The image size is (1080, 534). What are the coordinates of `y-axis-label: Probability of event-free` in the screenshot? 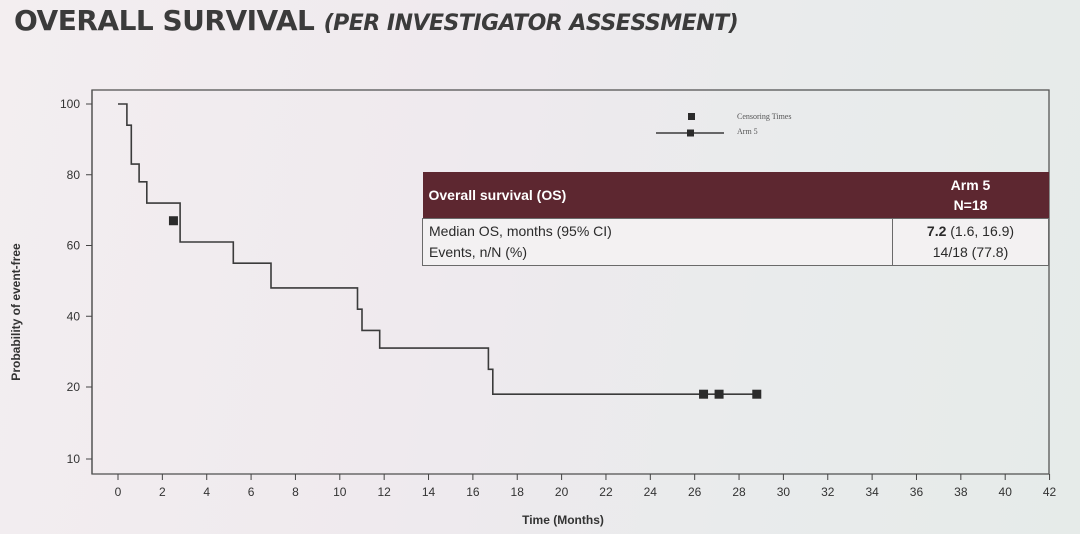 It's located at (16, 312).